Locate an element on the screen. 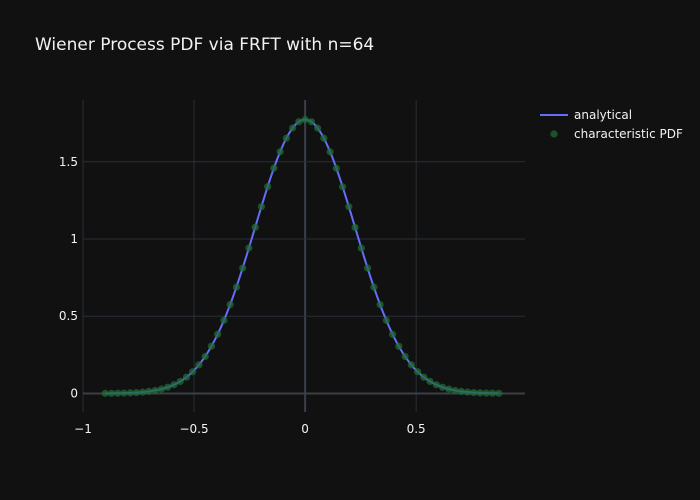 This screenshot has width=700, height=500. y-tick-label: 0.5 is located at coordinates (68, 316).